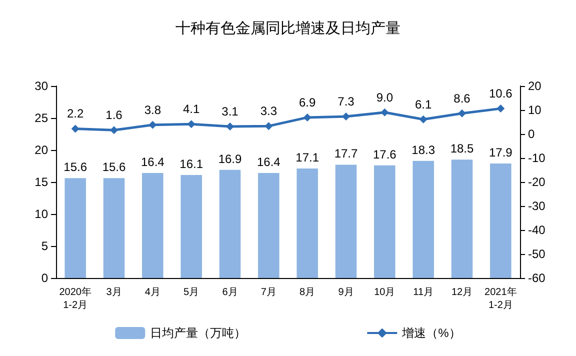 This screenshot has height=356, width=576. What do you see at coordinates (423, 104) in the screenshot?
I see `data-label: 6.1` at bounding box center [423, 104].